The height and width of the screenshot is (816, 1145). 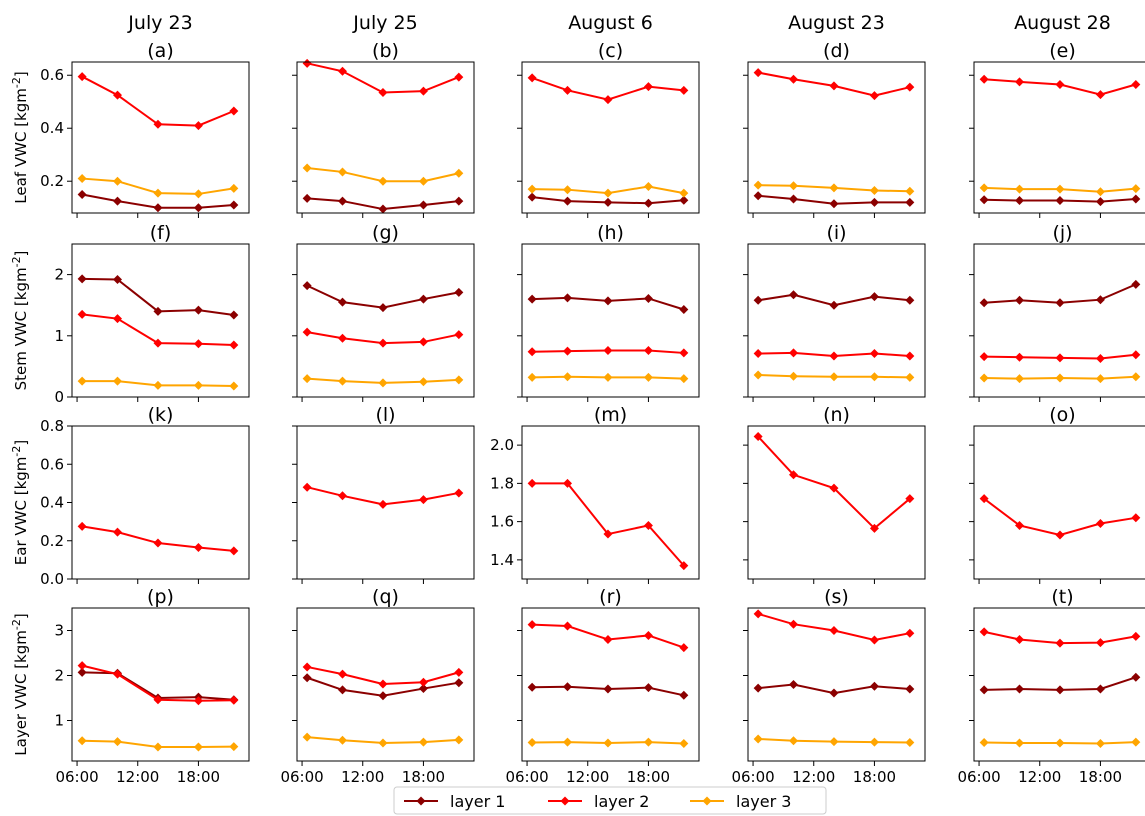 I want to click on y-tick-label: 2.0, so click(x=502, y=445).